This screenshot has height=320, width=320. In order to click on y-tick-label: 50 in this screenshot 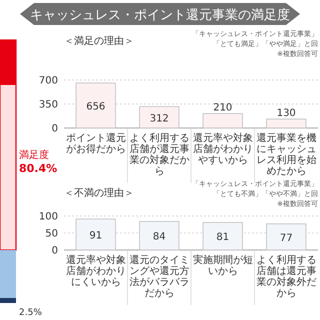, I will do `click(51, 234)`.